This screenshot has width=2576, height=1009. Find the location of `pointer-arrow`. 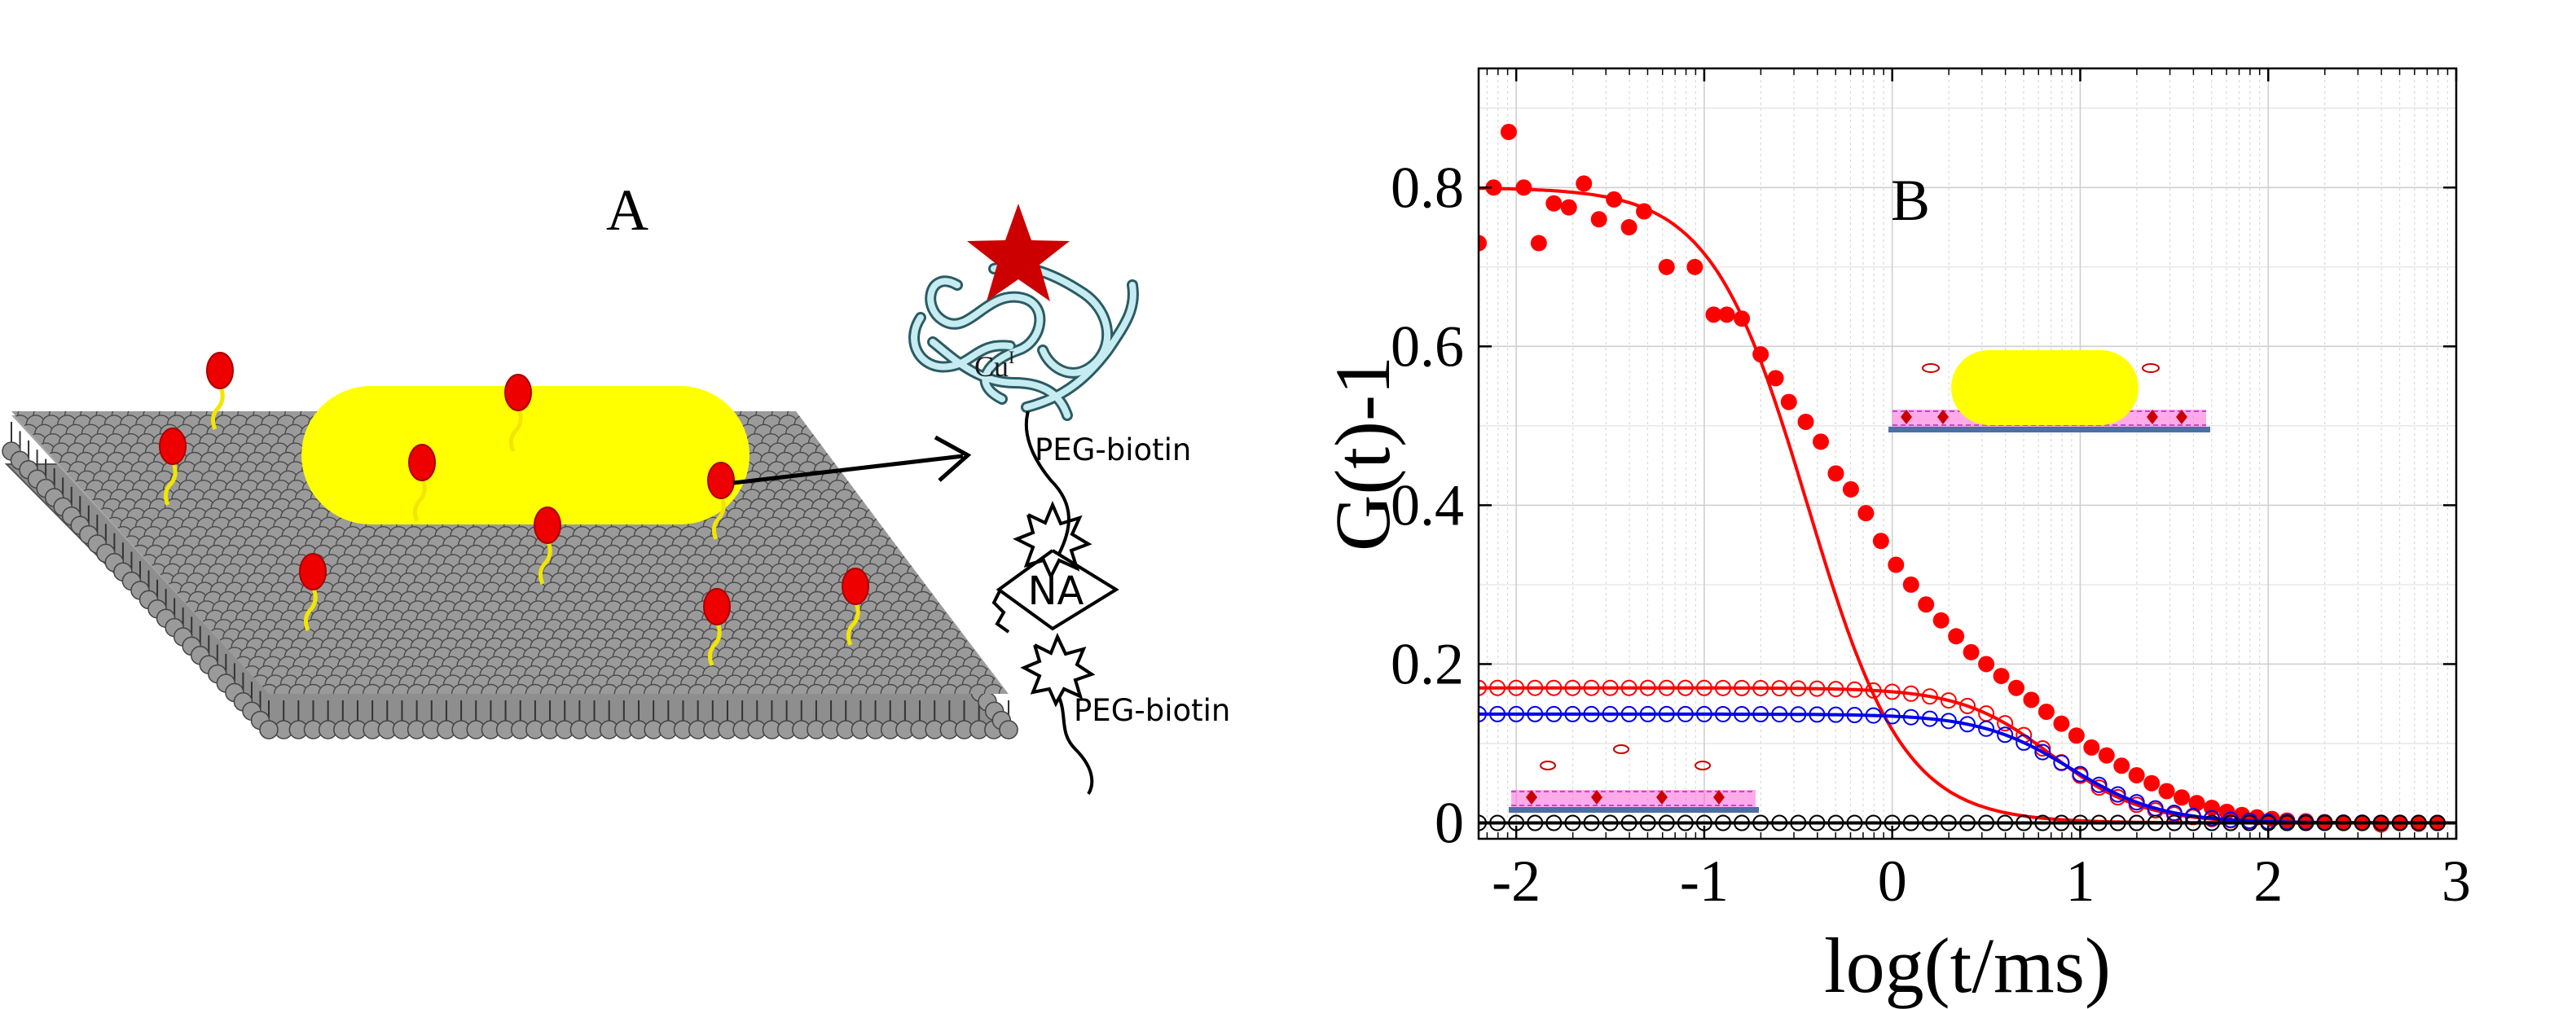

pointer-arrow is located at coordinates (852, 460).